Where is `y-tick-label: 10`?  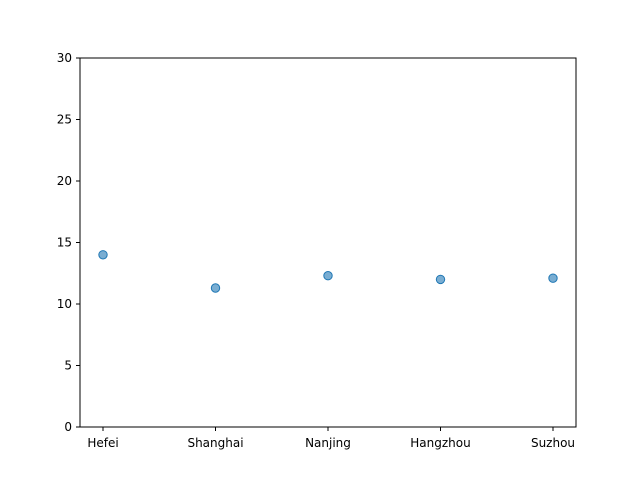 y-tick-label: 10 is located at coordinates (64, 304).